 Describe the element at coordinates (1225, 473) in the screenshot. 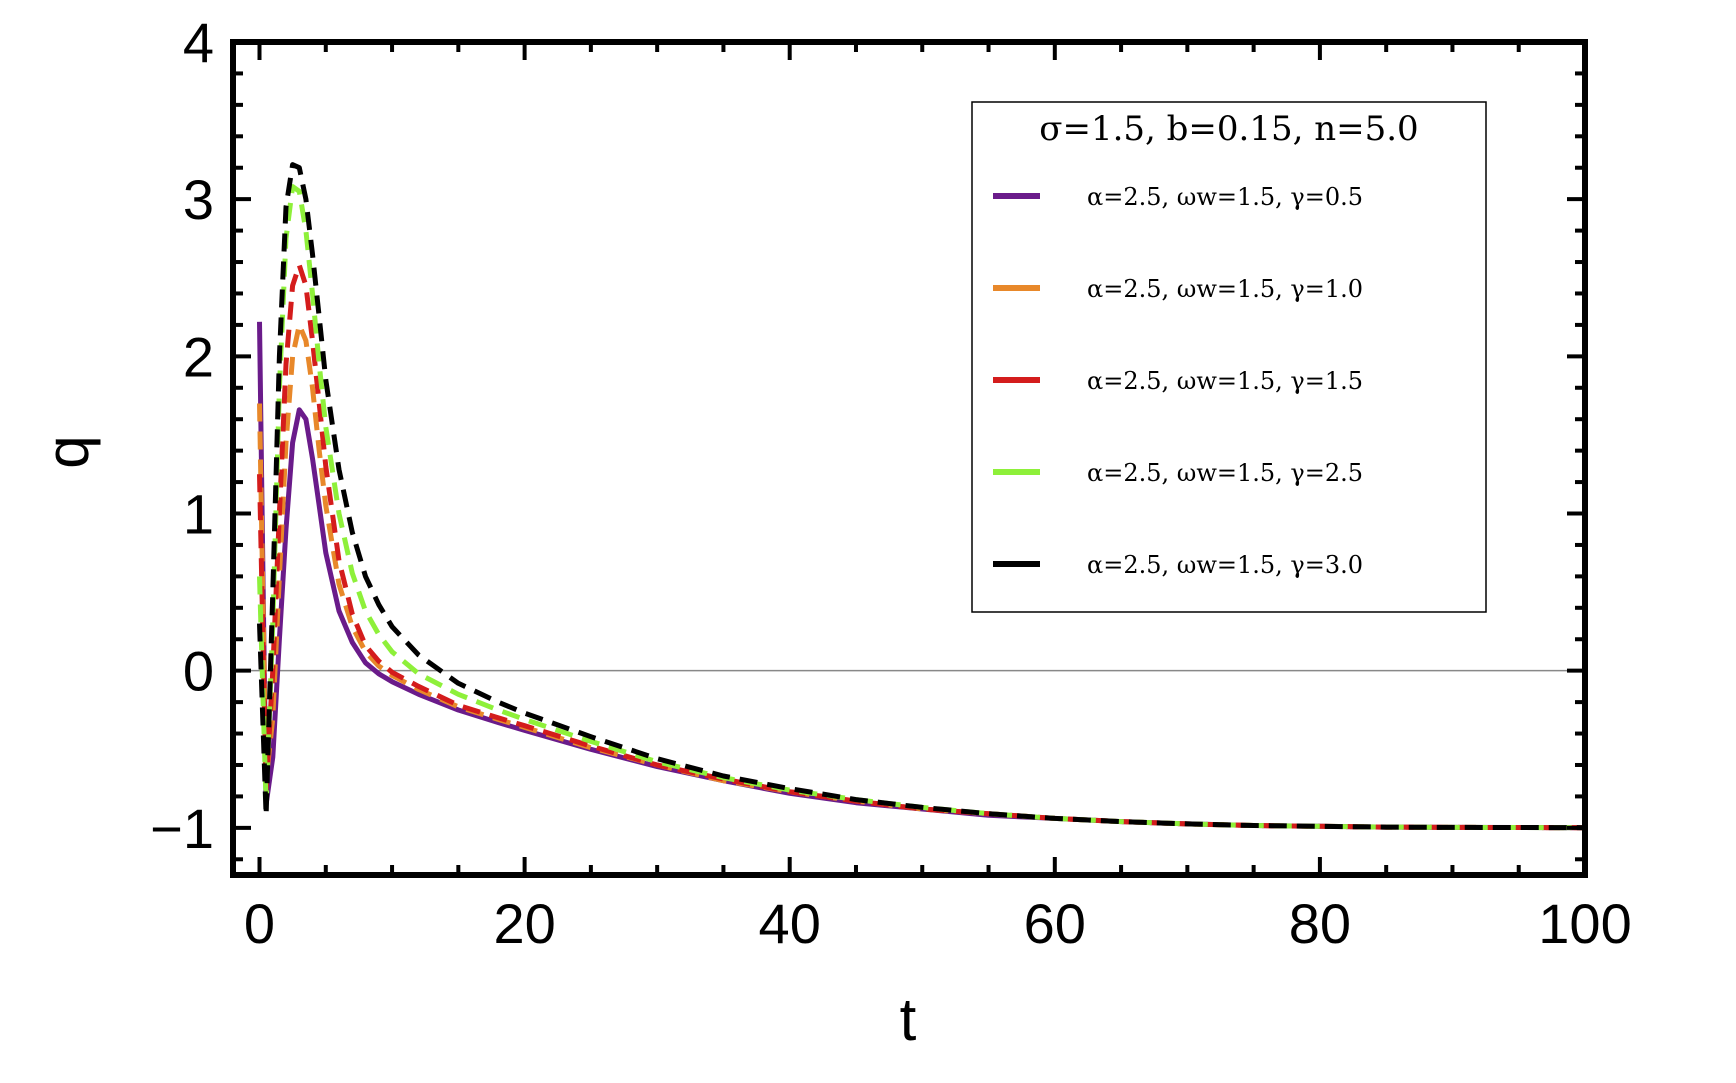

I see `legend-label-4: α=2.5, ωw=1.5, γ=2.5` at that location.